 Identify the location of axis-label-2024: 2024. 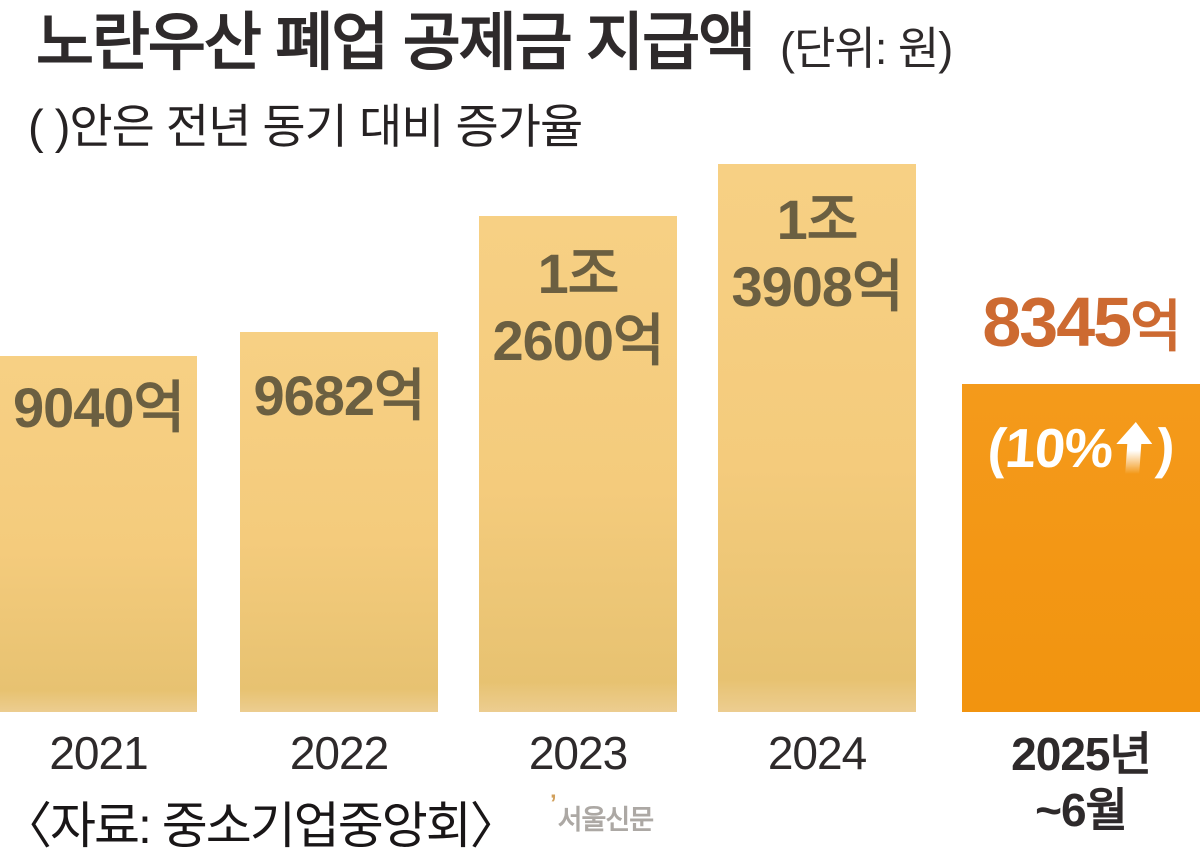
(817, 753).